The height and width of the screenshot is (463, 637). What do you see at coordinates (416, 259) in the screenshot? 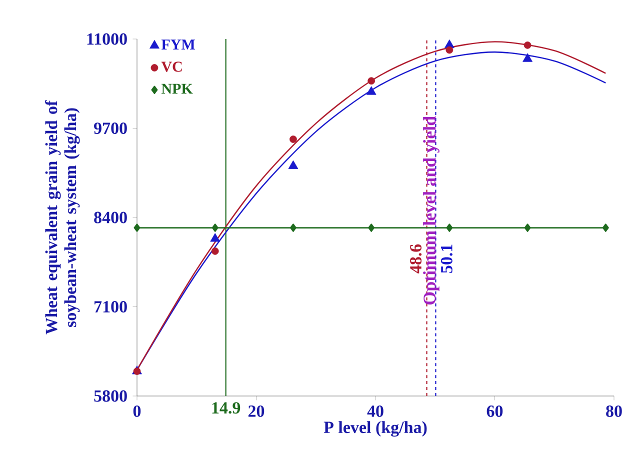
I see `ref-line-label: 48.6` at bounding box center [416, 259].